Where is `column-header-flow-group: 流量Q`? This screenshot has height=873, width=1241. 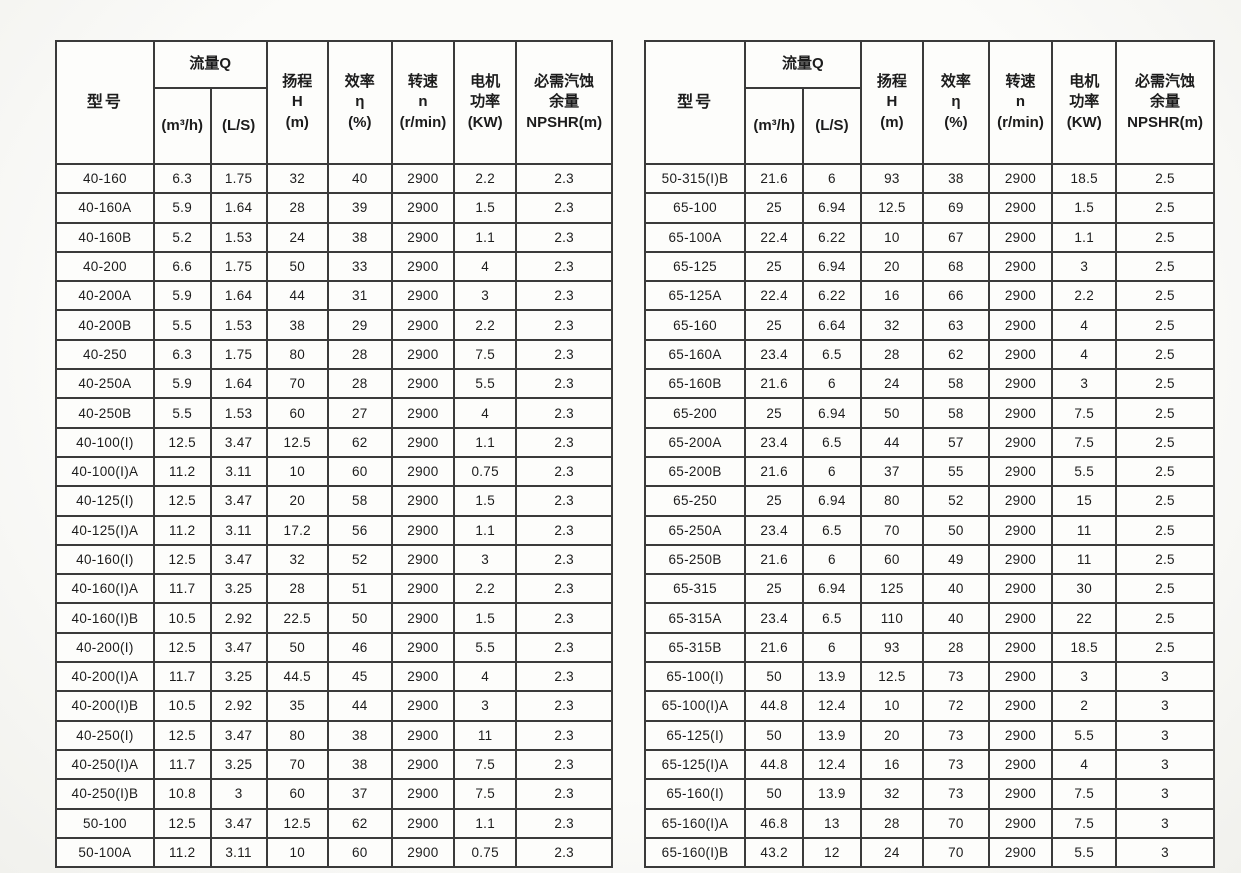 column-header-flow-group: 流量Q is located at coordinates (803, 64).